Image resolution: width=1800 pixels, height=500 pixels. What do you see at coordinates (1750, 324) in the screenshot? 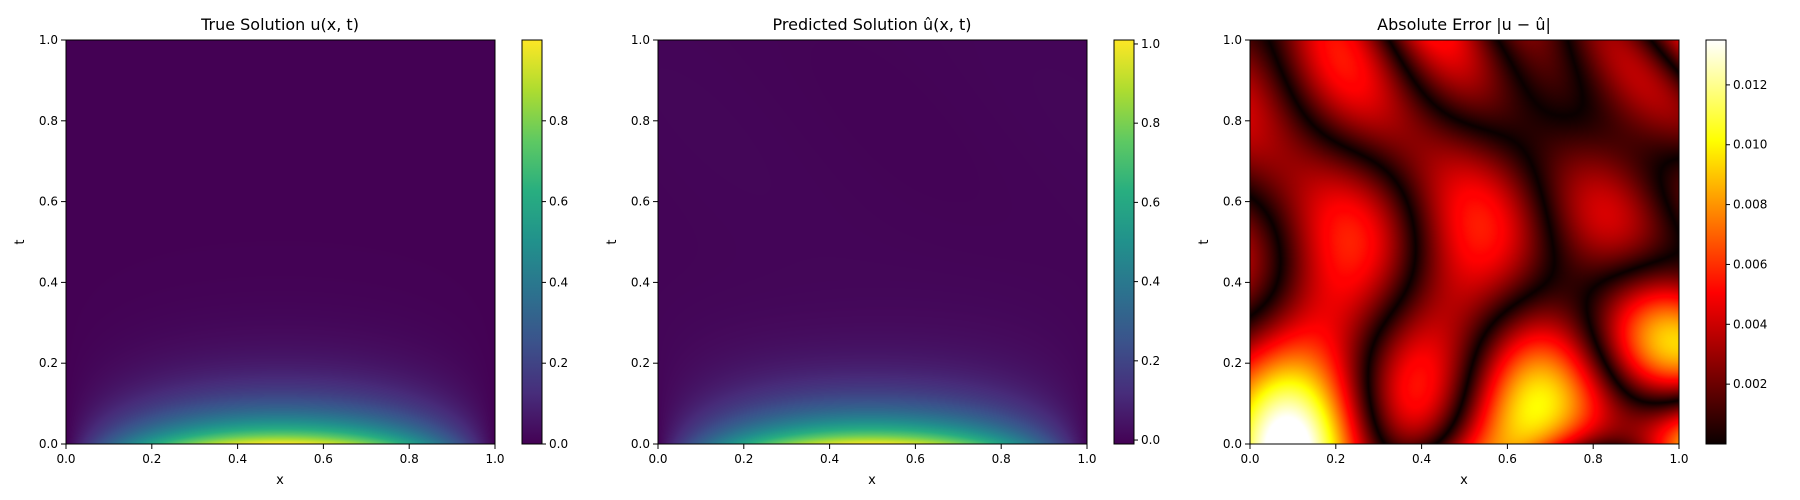
I see `panel-3-colorbar-tick-label: 0.004` at bounding box center [1750, 324].